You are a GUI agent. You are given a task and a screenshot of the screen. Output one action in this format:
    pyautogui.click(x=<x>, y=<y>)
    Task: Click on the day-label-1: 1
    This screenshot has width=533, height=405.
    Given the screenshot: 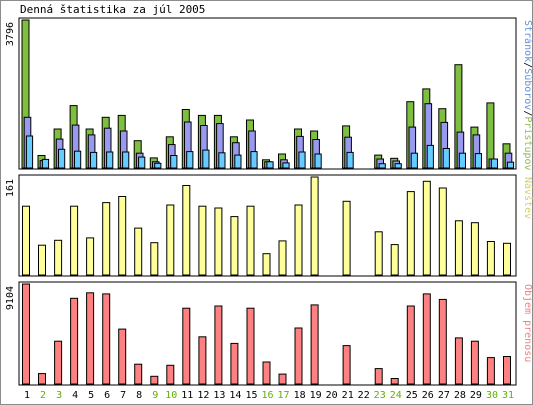 What is the action you would take?
    pyautogui.click(x=27, y=395)
    